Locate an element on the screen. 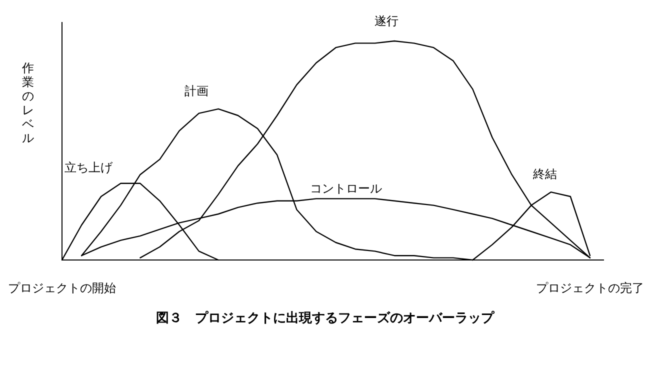 Image resolution: width=649 pixels, height=367 pixels. text: 図３ プロジェクトに出現するフェーズのオーバーラップ is located at coordinates (325, 318).